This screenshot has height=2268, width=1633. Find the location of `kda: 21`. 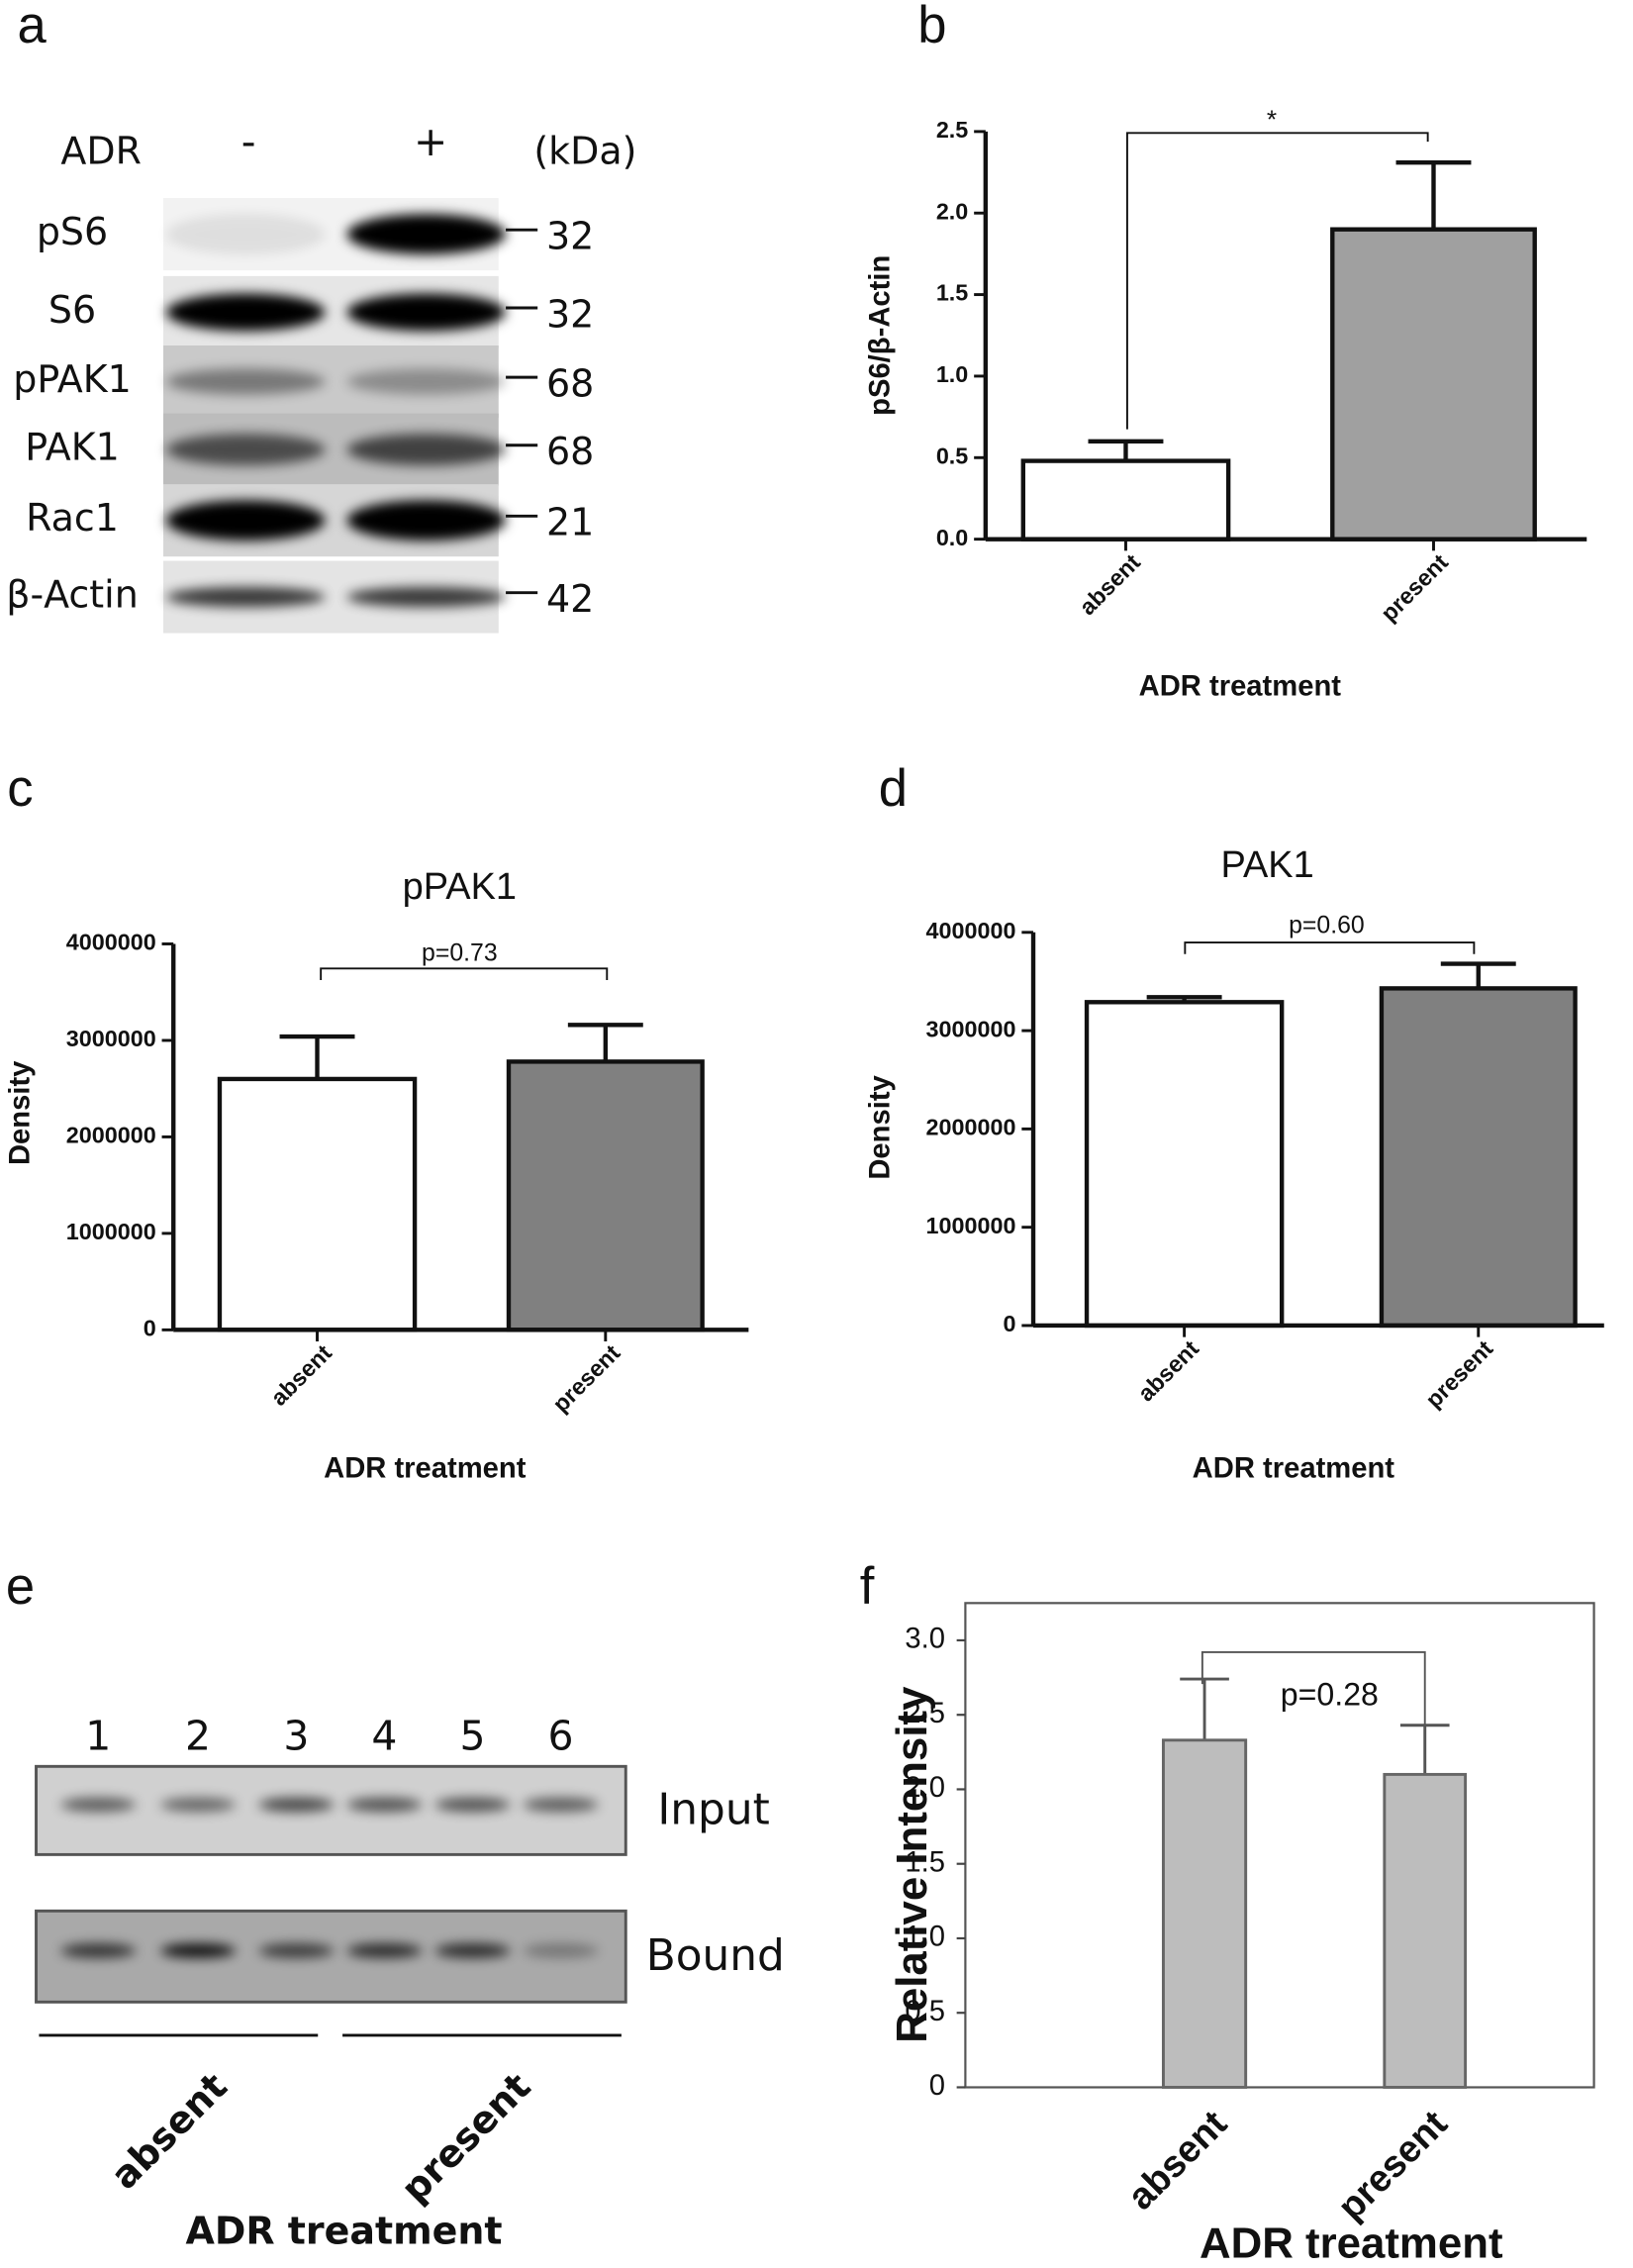

kda: 21 is located at coordinates (570, 522).